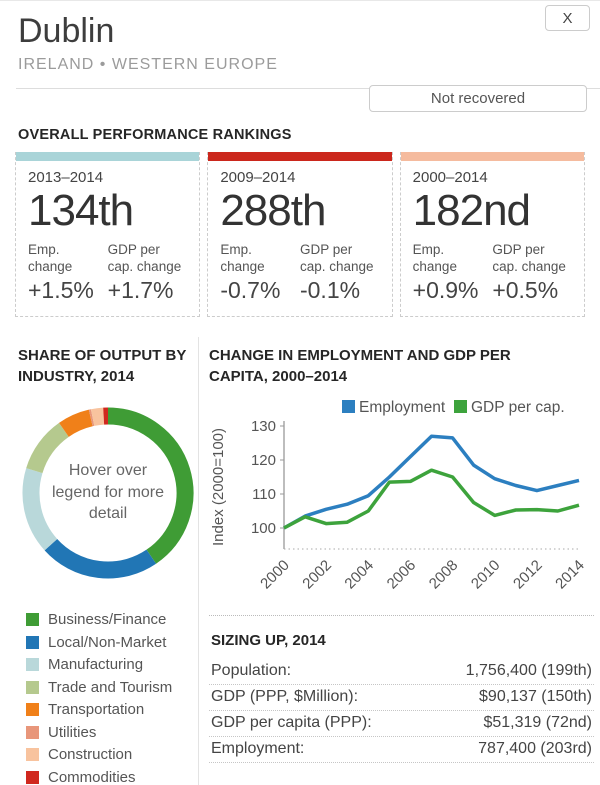 This screenshot has height=785, width=600. What do you see at coordinates (90, 755) in the screenshot?
I see `legend-label: Construction` at bounding box center [90, 755].